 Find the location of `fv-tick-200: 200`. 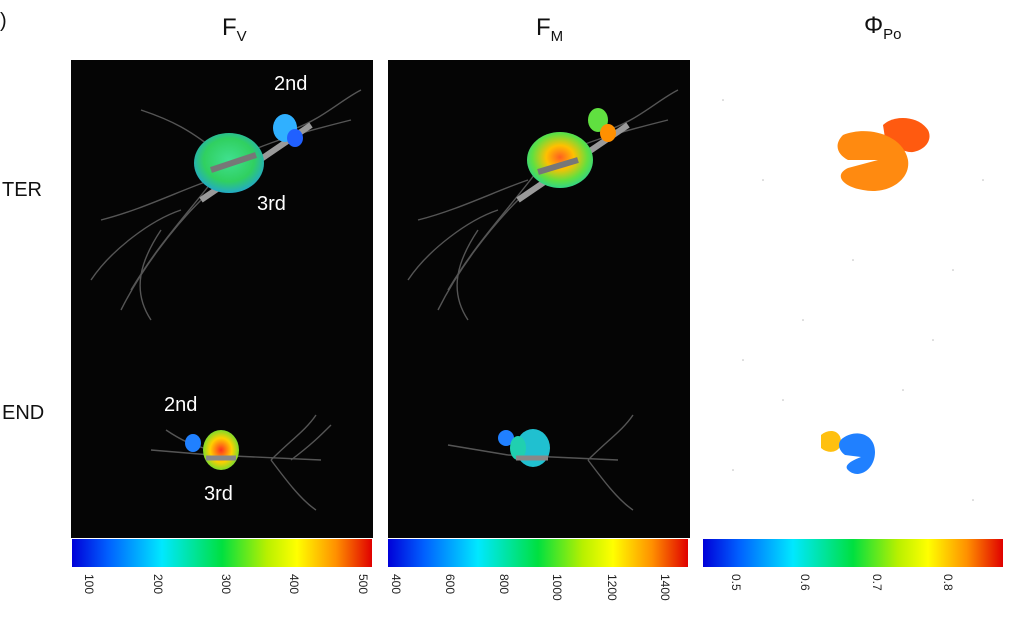

fv-tick-200: 200 is located at coordinates (158, 584).